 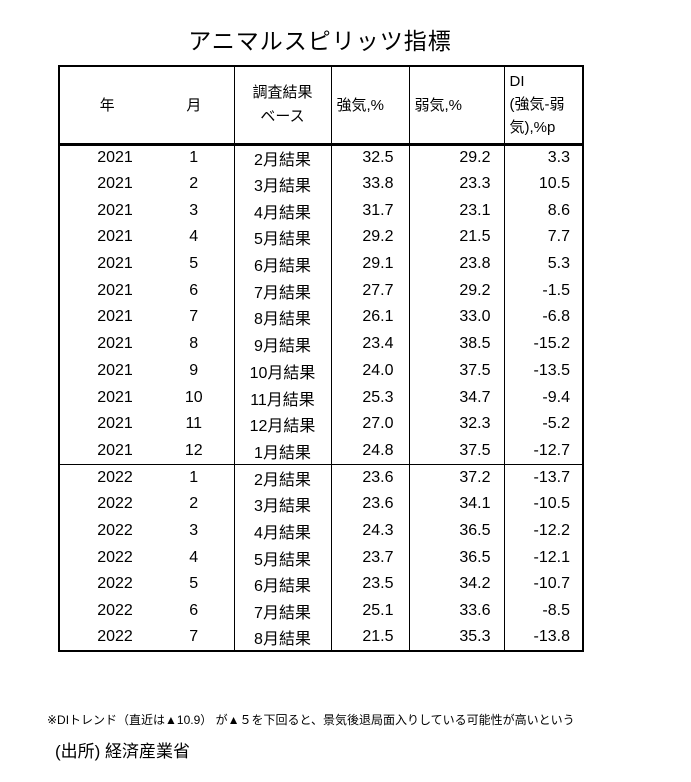 What do you see at coordinates (537, 105) in the screenshot?
I see `header-di: DI (強気-弱 気),%p` at bounding box center [537, 105].